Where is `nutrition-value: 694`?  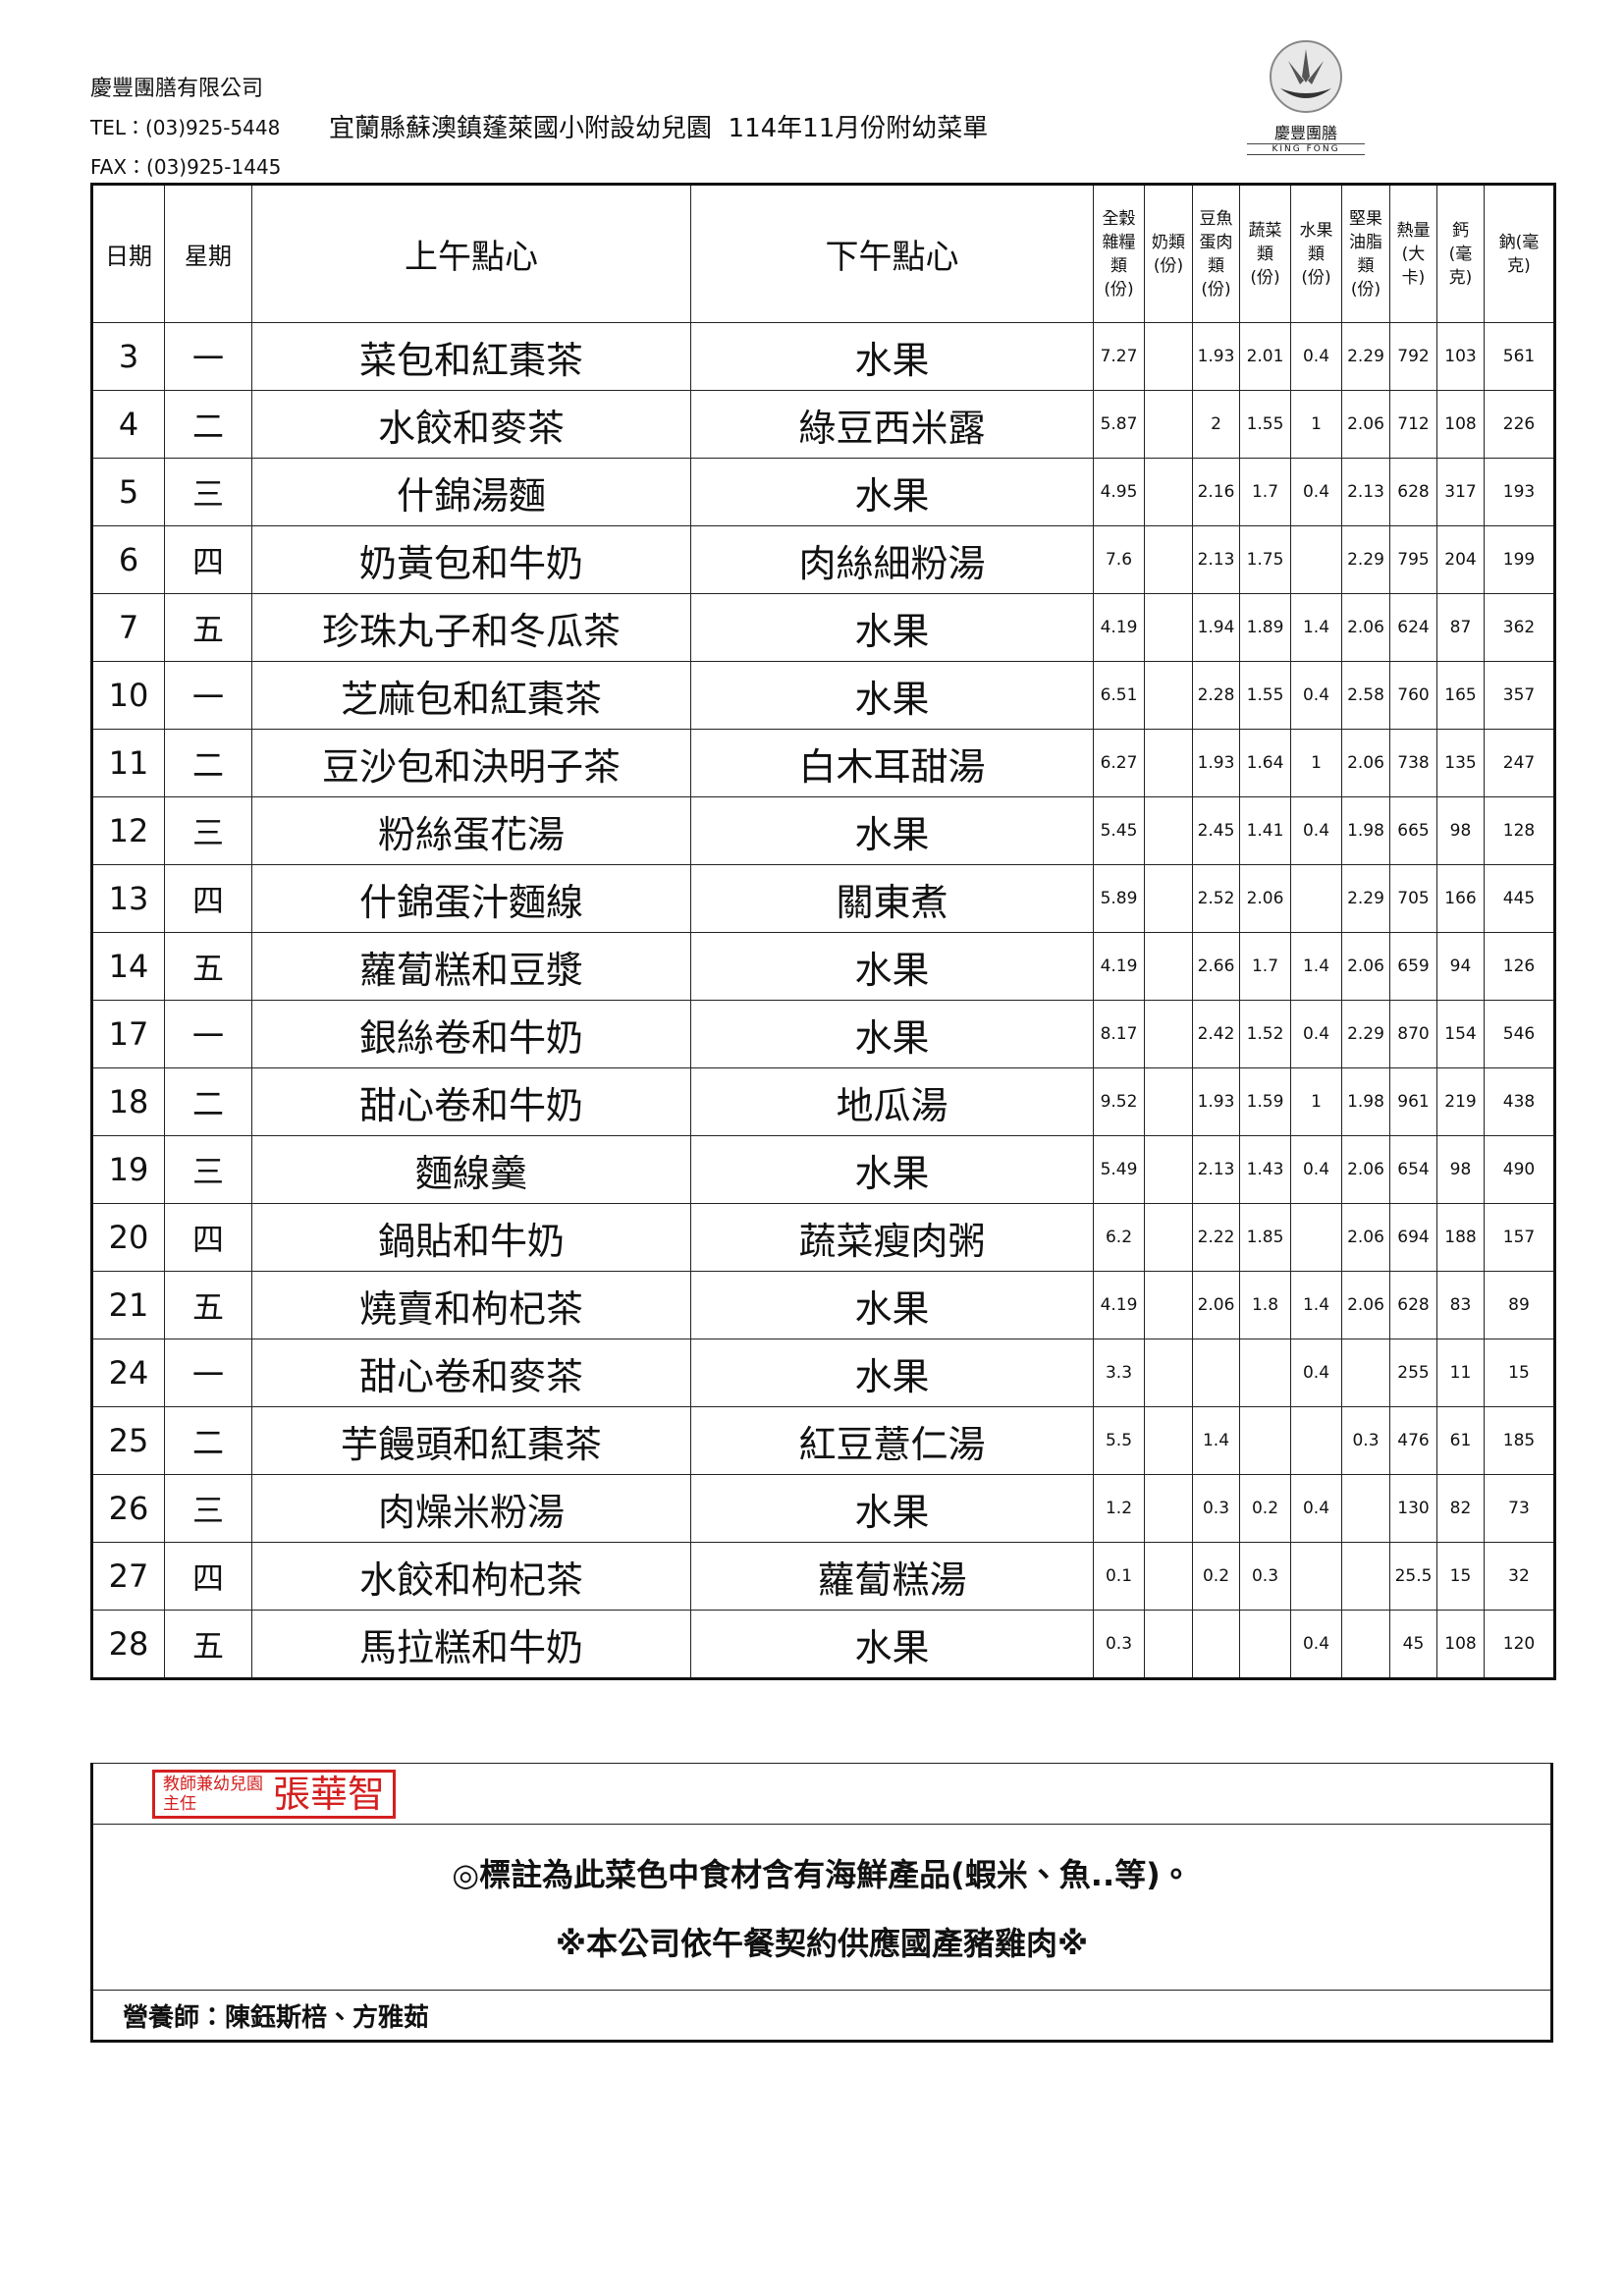 nutrition-value: 694 is located at coordinates (1413, 1237).